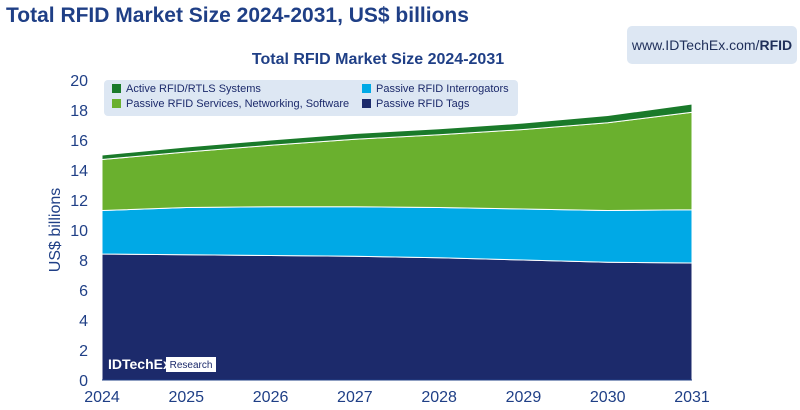  What do you see at coordinates (695, 45) in the screenshot?
I see `url-prefix: www.IDTechEx.com/` at bounding box center [695, 45].